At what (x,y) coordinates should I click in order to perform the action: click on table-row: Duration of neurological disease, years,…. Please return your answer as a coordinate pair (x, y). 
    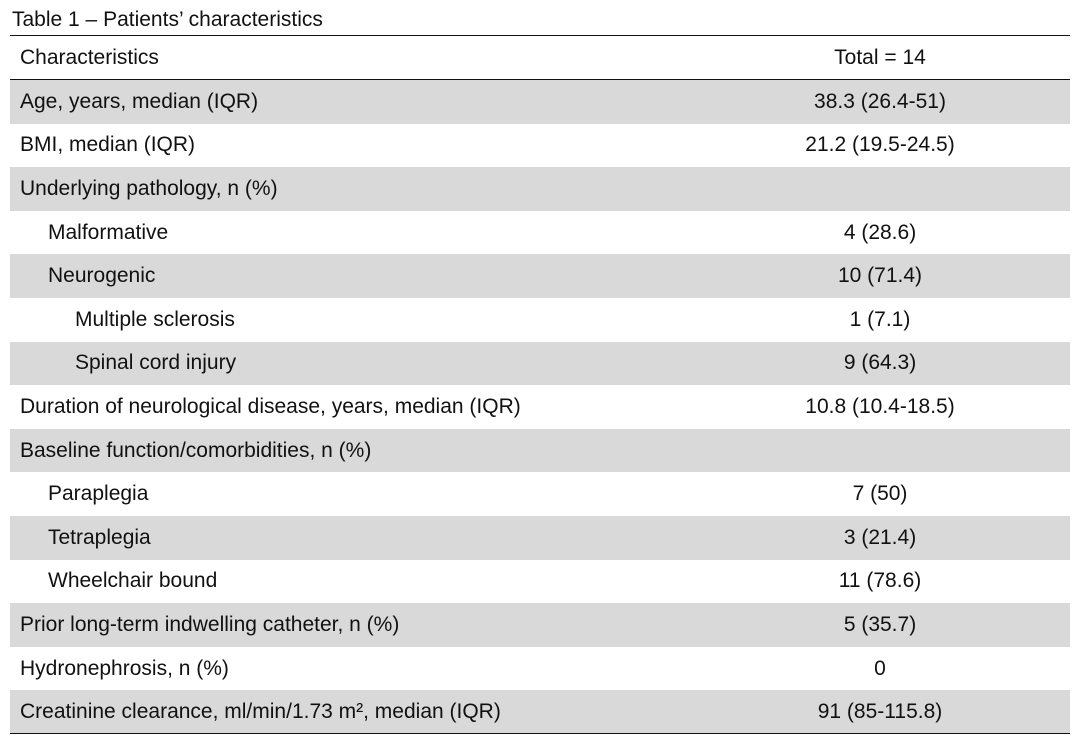
    Looking at the image, I should click on (540, 407).